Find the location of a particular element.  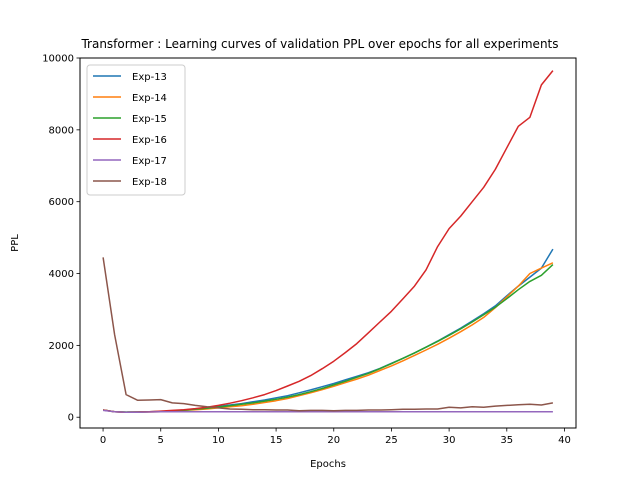

legend-label: Exp-15 is located at coordinates (149, 119).